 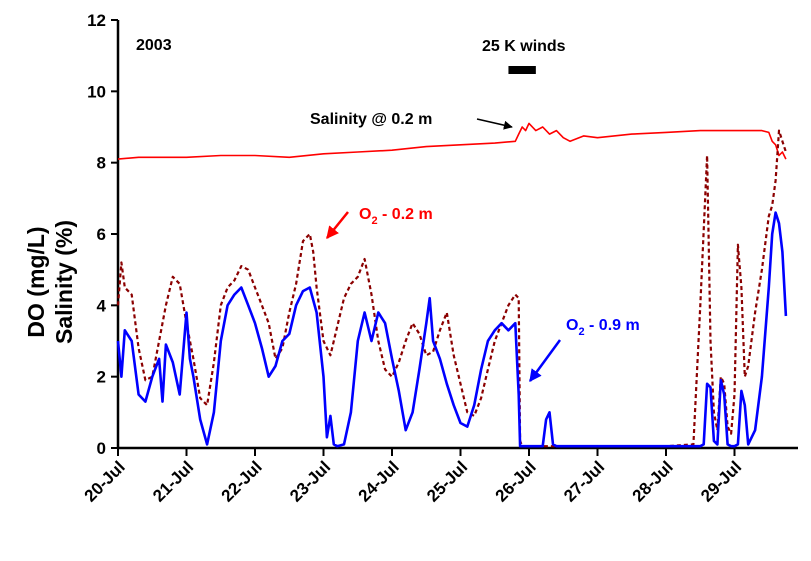 What do you see at coordinates (310, 481) in the screenshot?
I see `x-tick-label: 23-Jul` at bounding box center [310, 481].